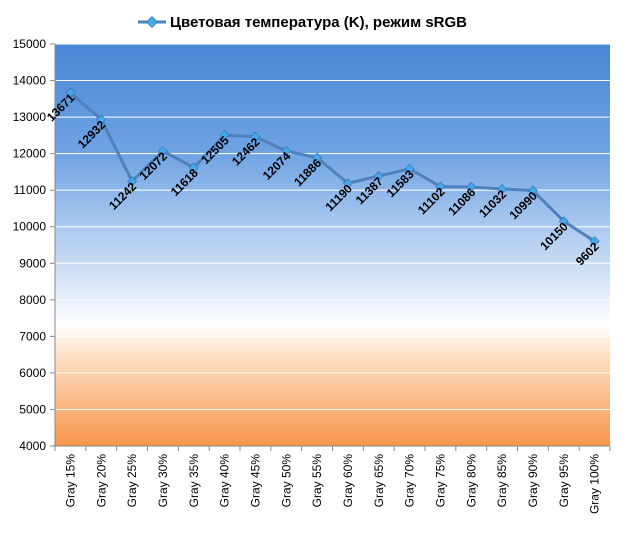  What do you see at coordinates (70, 481) in the screenshot?
I see `x-tick-label: Gray 15%` at bounding box center [70, 481].